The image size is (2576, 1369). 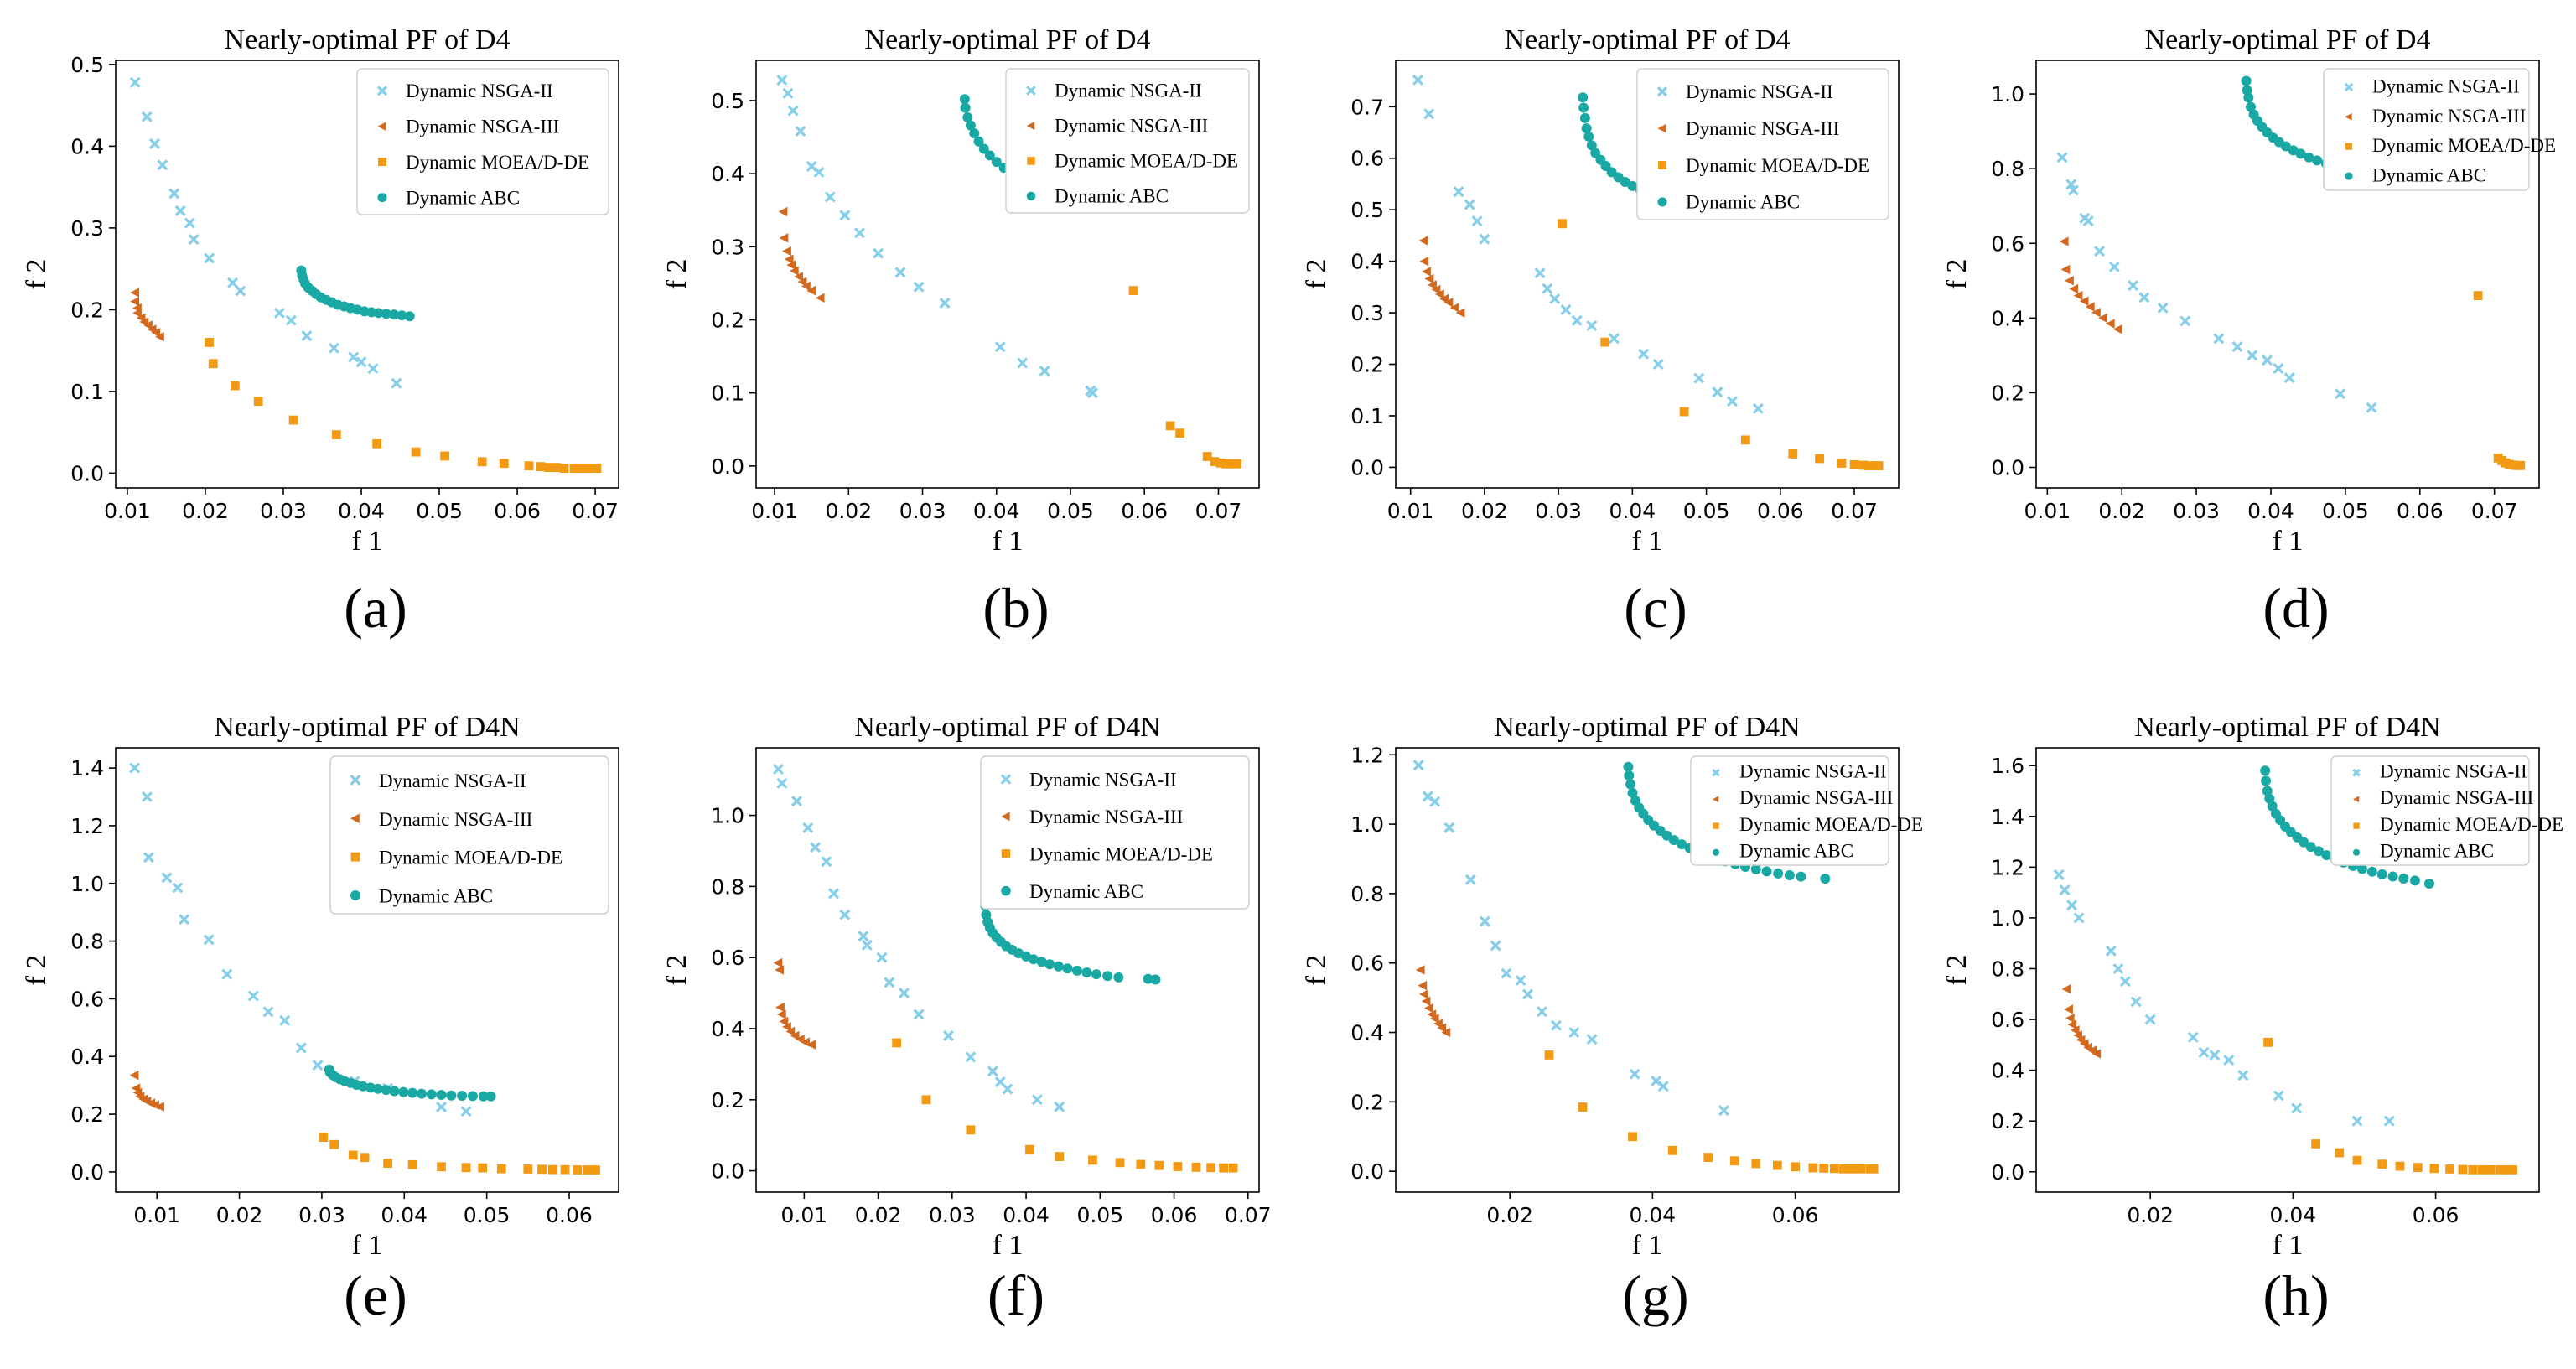 What do you see at coordinates (1716, 772) in the screenshot?
I see `legend-marker-nsga2` at bounding box center [1716, 772].